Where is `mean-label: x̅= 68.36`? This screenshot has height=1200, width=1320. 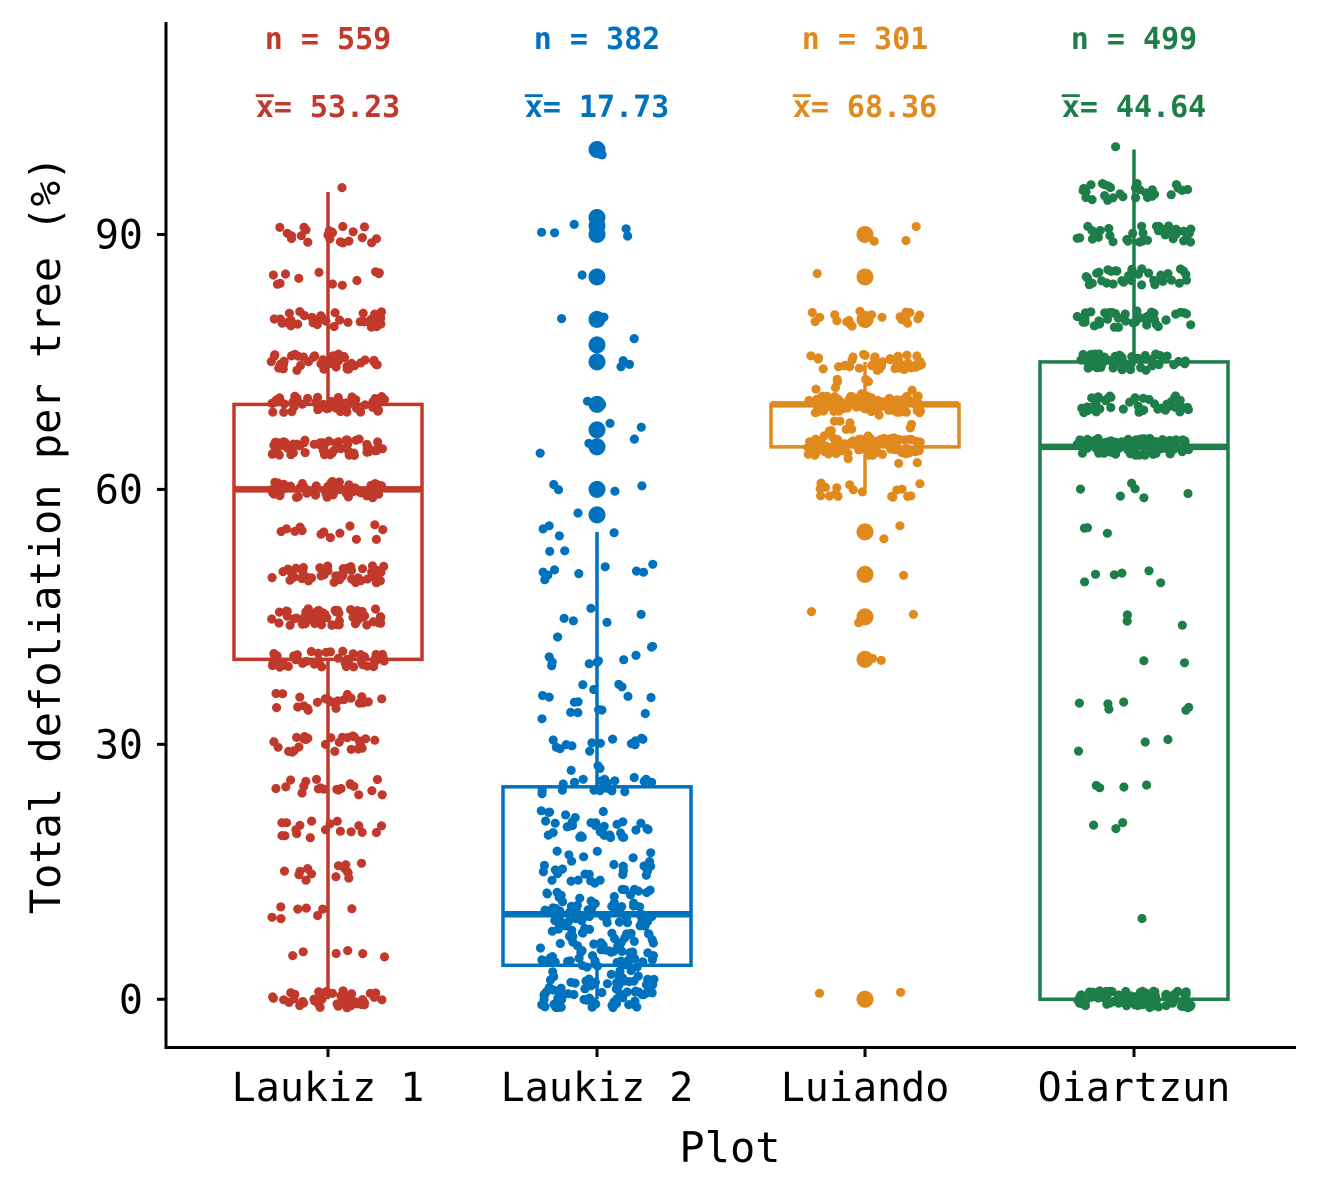
mean-label: x̅= 68.36 is located at coordinates (865, 107).